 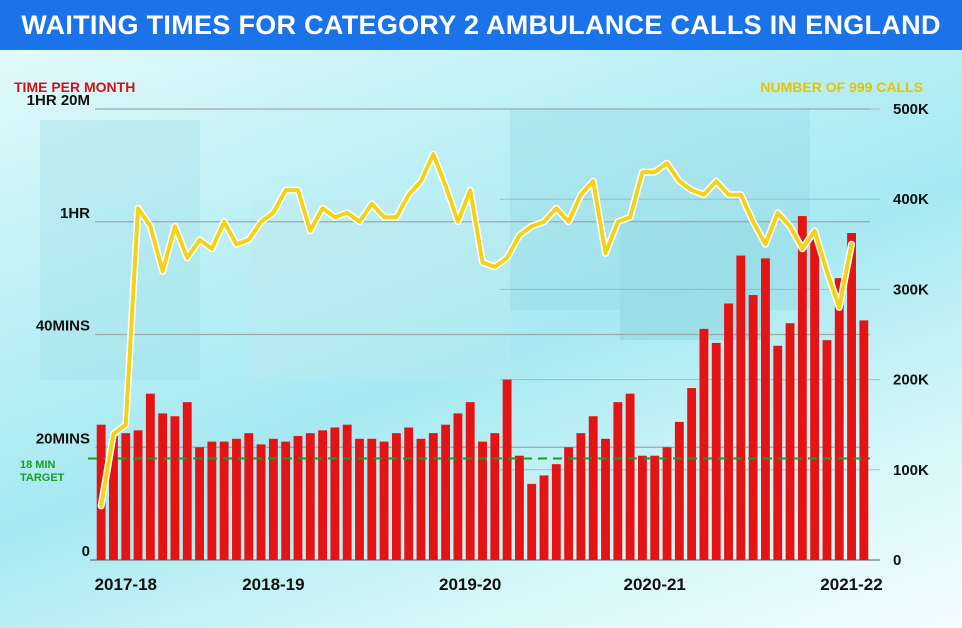 I want to click on right-axis-title: NUMBER OF 999 CALLS, so click(x=841, y=87).